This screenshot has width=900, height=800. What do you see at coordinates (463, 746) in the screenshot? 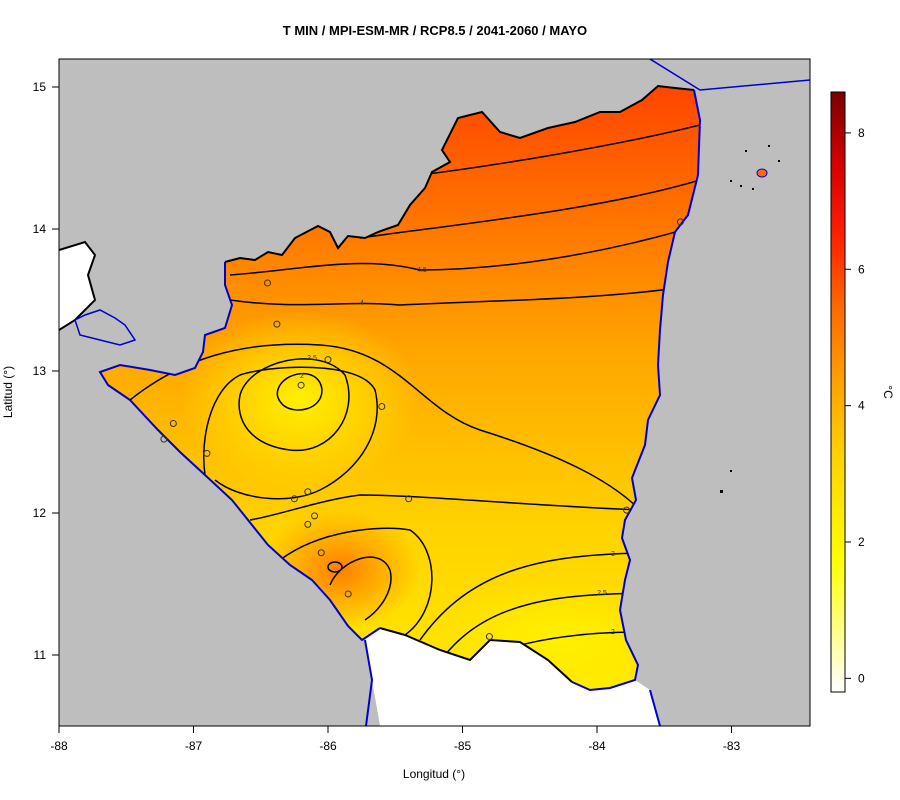
I see `x-tick-label: -85` at bounding box center [463, 746].